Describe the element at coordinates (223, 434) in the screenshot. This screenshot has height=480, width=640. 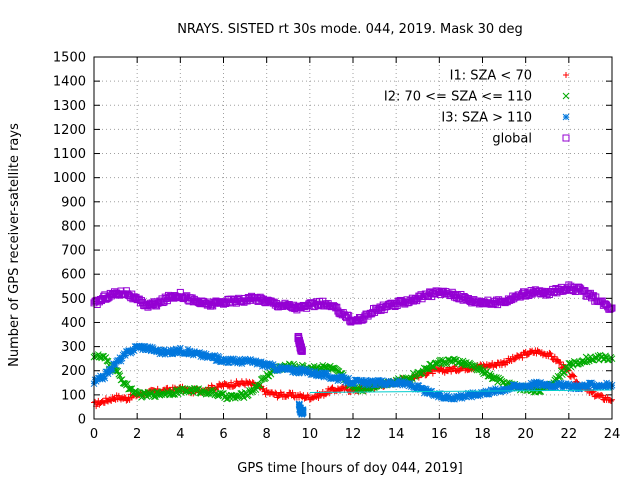
I see `x-tick-label: 6` at that location.